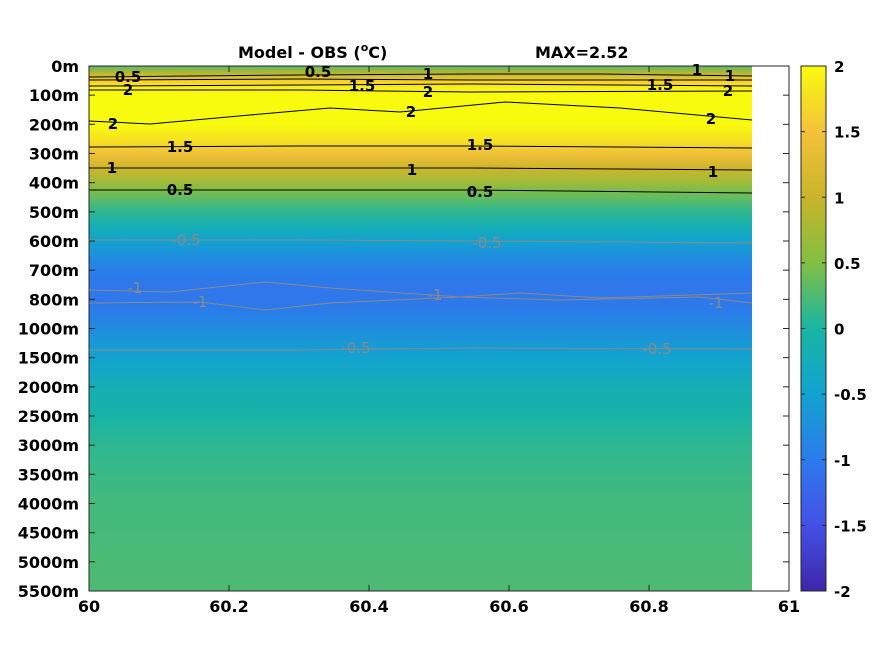 The height and width of the screenshot is (656, 875). I want to click on y-tick-label: 1000m, so click(48, 329).